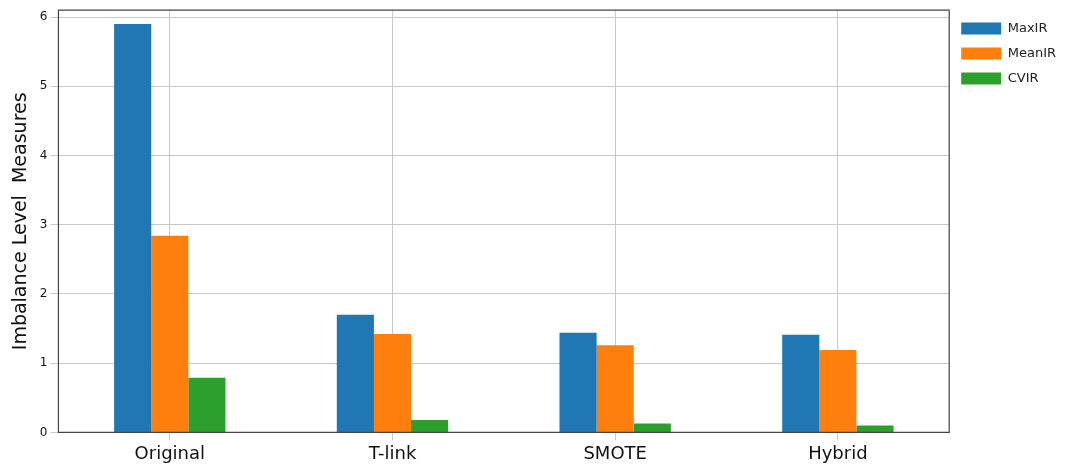 The height and width of the screenshot is (470, 1070). Describe the element at coordinates (43, 362) in the screenshot. I see `y-tick-label: 1` at that location.